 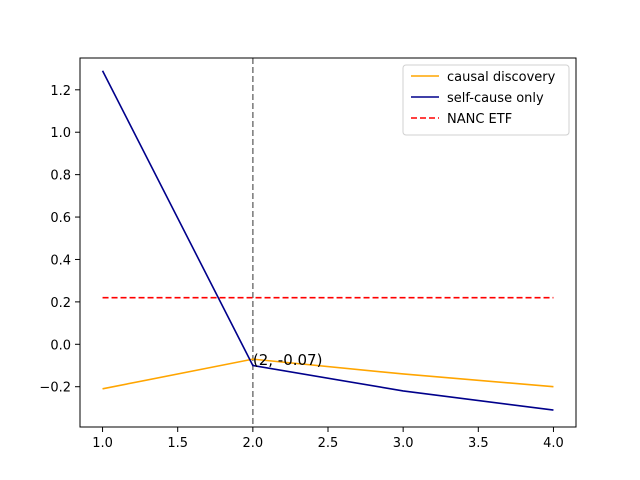 I want to click on legend: causal discovery self-cause only NANC ETF, so click(x=486, y=100).